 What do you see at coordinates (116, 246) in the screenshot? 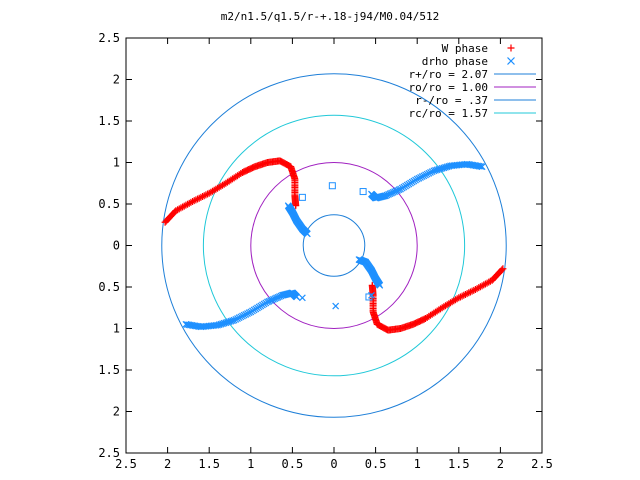
I see `y-tick-label: 0` at bounding box center [116, 246].